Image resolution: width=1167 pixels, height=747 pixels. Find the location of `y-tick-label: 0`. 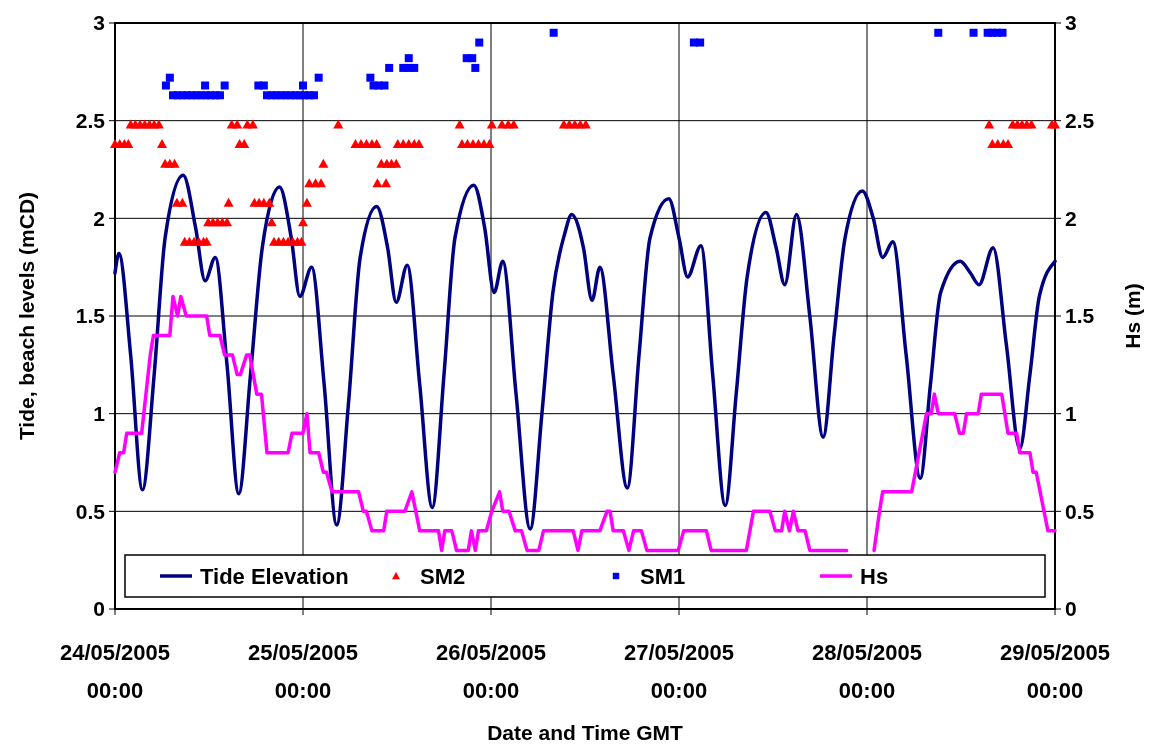

y-tick-label: 0 is located at coordinates (99, 609).